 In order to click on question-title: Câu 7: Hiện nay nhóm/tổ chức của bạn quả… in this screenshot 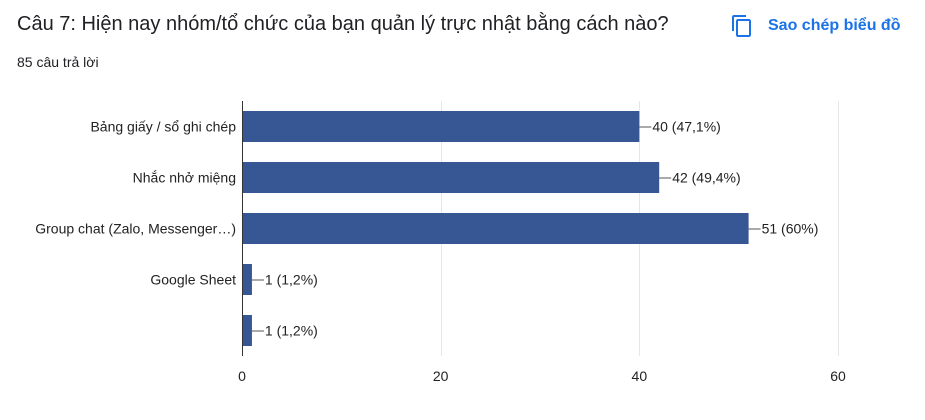, I will do `click(343, 24)`.